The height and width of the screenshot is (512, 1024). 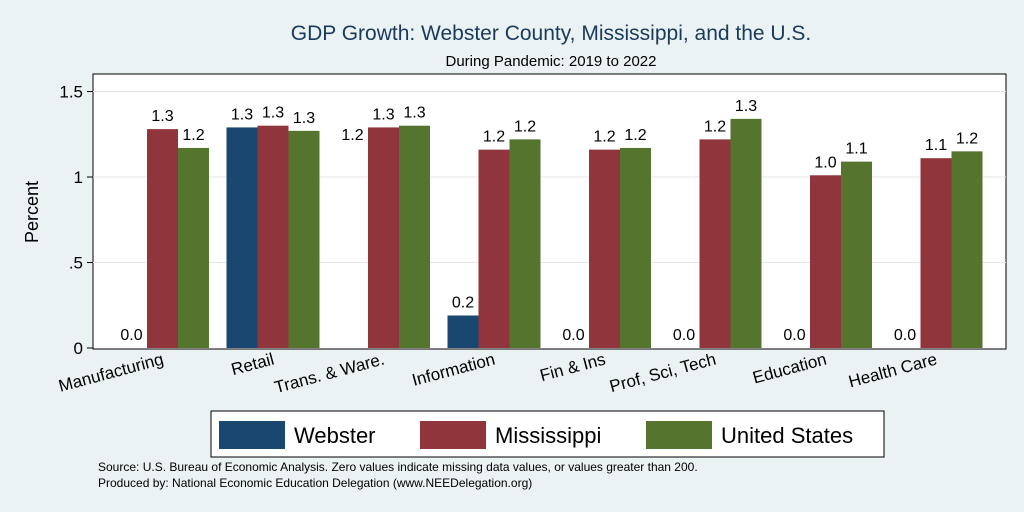 I want to click on legend-label-united-states: United States, so click(x=787, y=435).